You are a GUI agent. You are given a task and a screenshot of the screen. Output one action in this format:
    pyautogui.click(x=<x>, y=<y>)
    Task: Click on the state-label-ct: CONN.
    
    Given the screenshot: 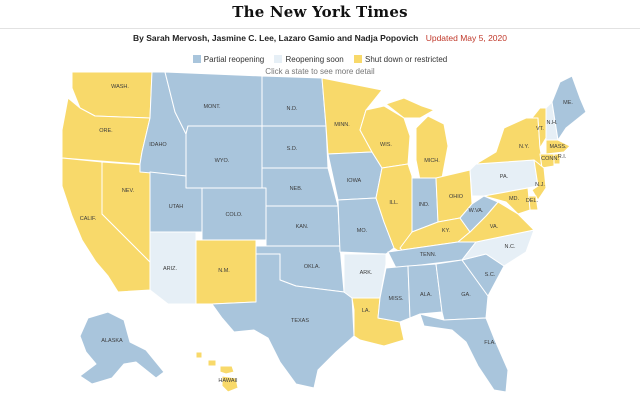 What is the action you would take?
    pyautogui.click(x=550, y=159)
    